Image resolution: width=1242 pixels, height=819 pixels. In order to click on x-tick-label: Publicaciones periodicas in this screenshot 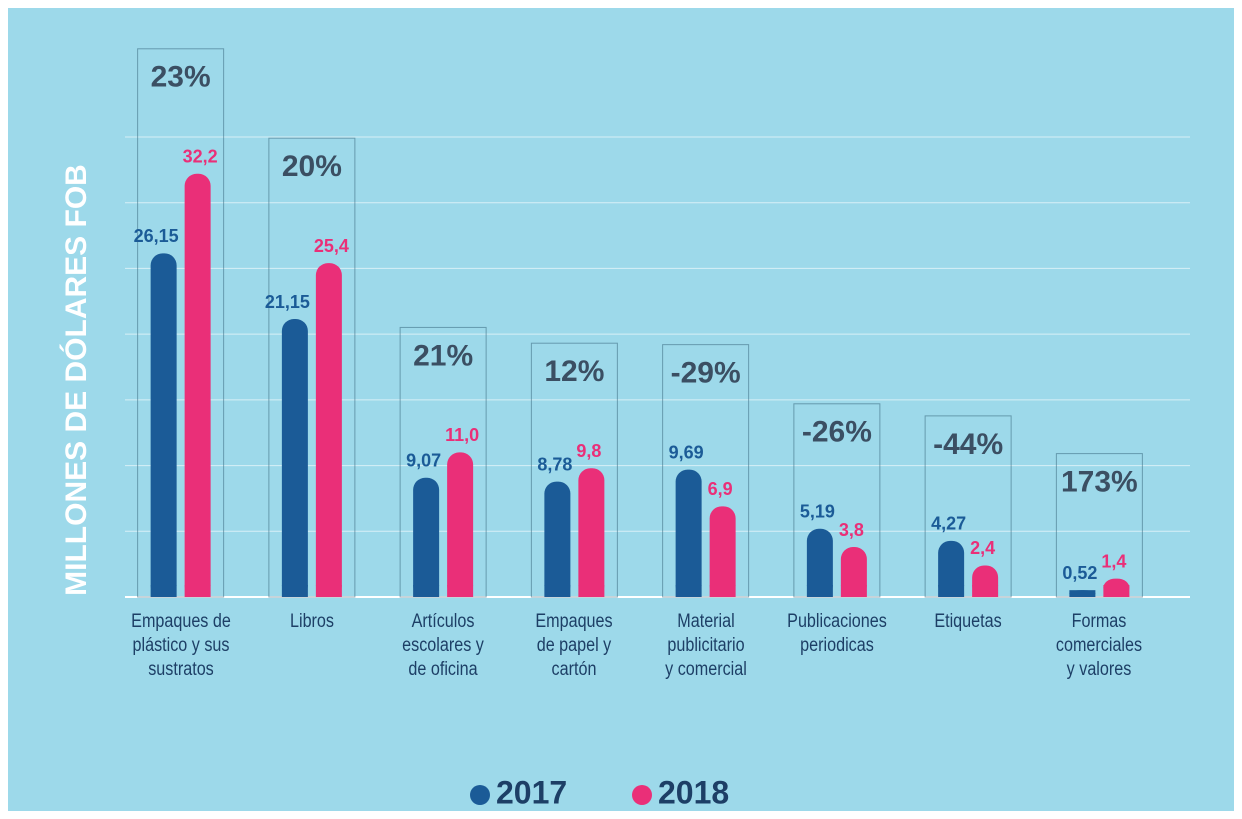, I will do `click(837, 633)`.